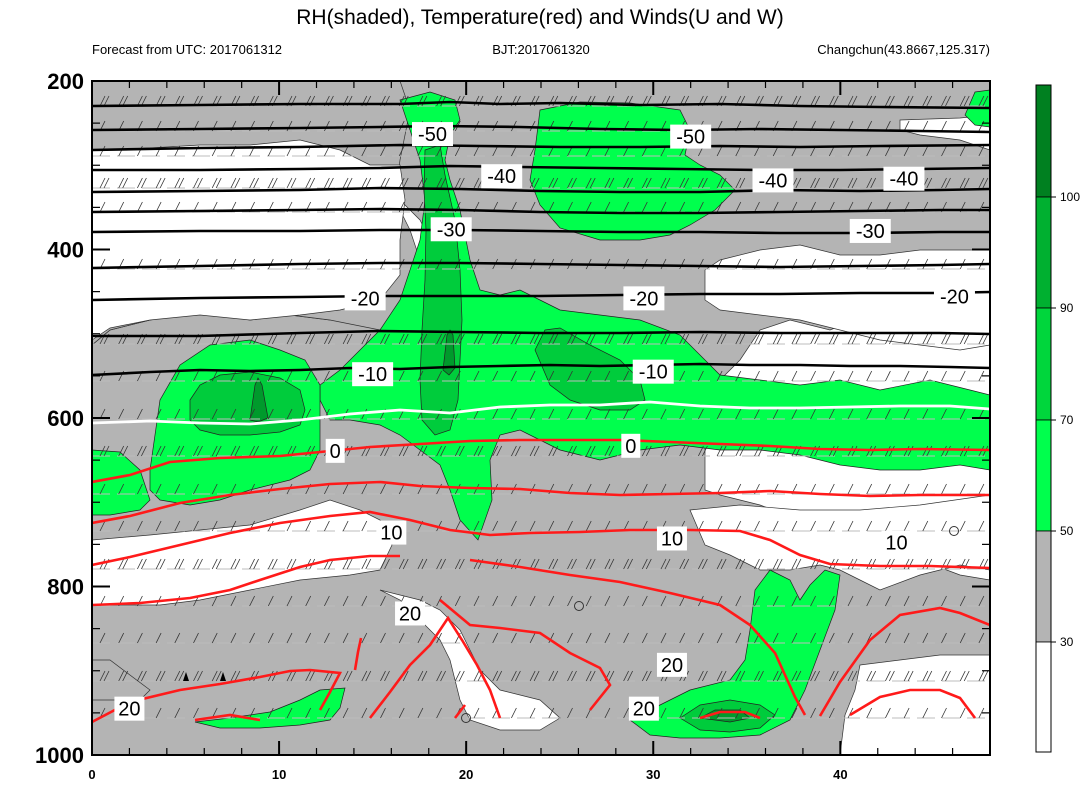 This screenshot has height=806, width=1087. What do you see at coordinates (541, 369) in the screenshot?
I see `isotherm-minus10-b` at bounding box center [541, 369].